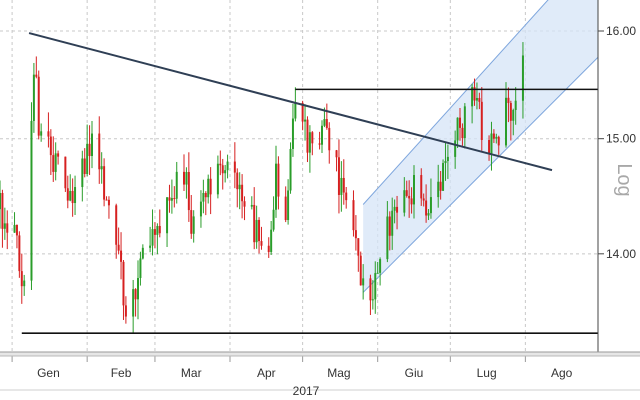 This screenshot has width=640, height=400. What do you see at coordinates (455, 102) in the screenshot?
I see `channel-upper-line` at bounding box center [455, 102].